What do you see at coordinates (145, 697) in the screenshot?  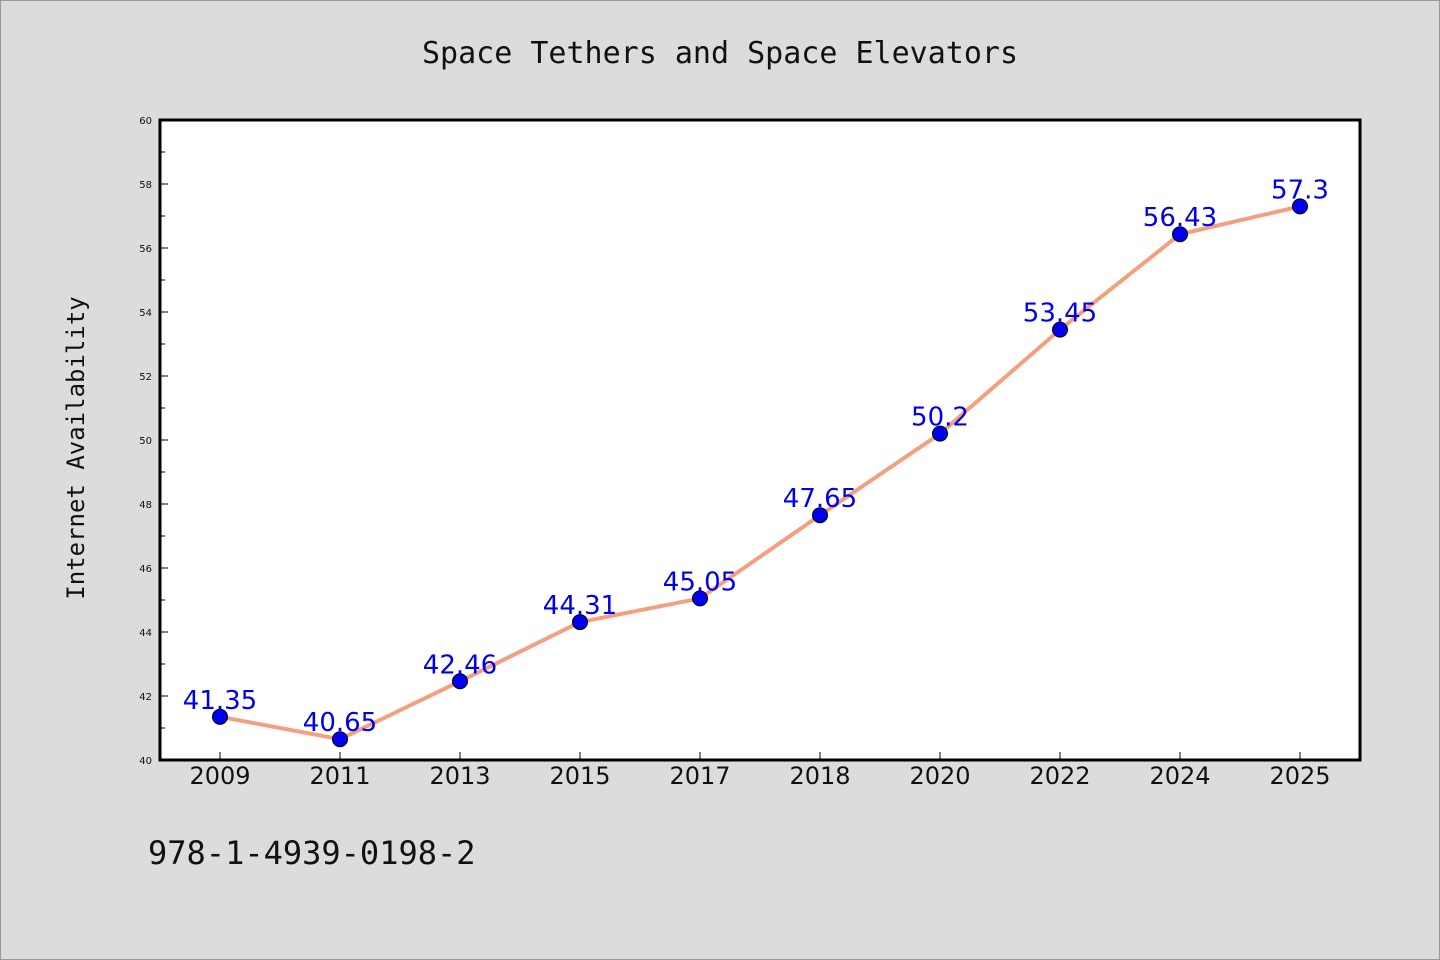 I see `y-tick-label: 42` at bounding box center [145, 697].